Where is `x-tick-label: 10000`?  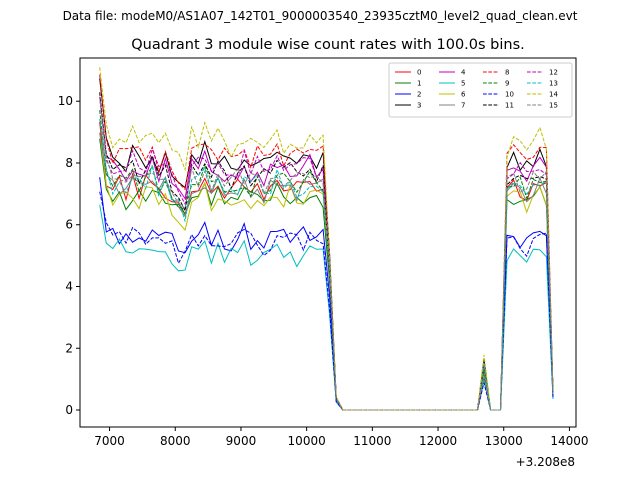
x-tick-label: 10000 is located at coordinates (307, 441).